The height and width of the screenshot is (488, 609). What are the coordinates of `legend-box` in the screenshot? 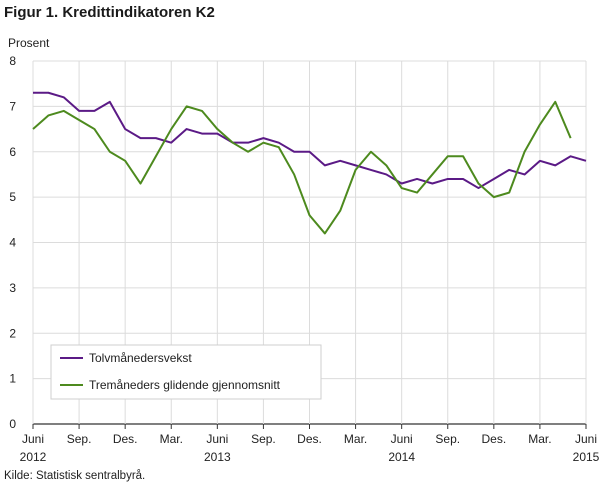 It's located at (186, 372).